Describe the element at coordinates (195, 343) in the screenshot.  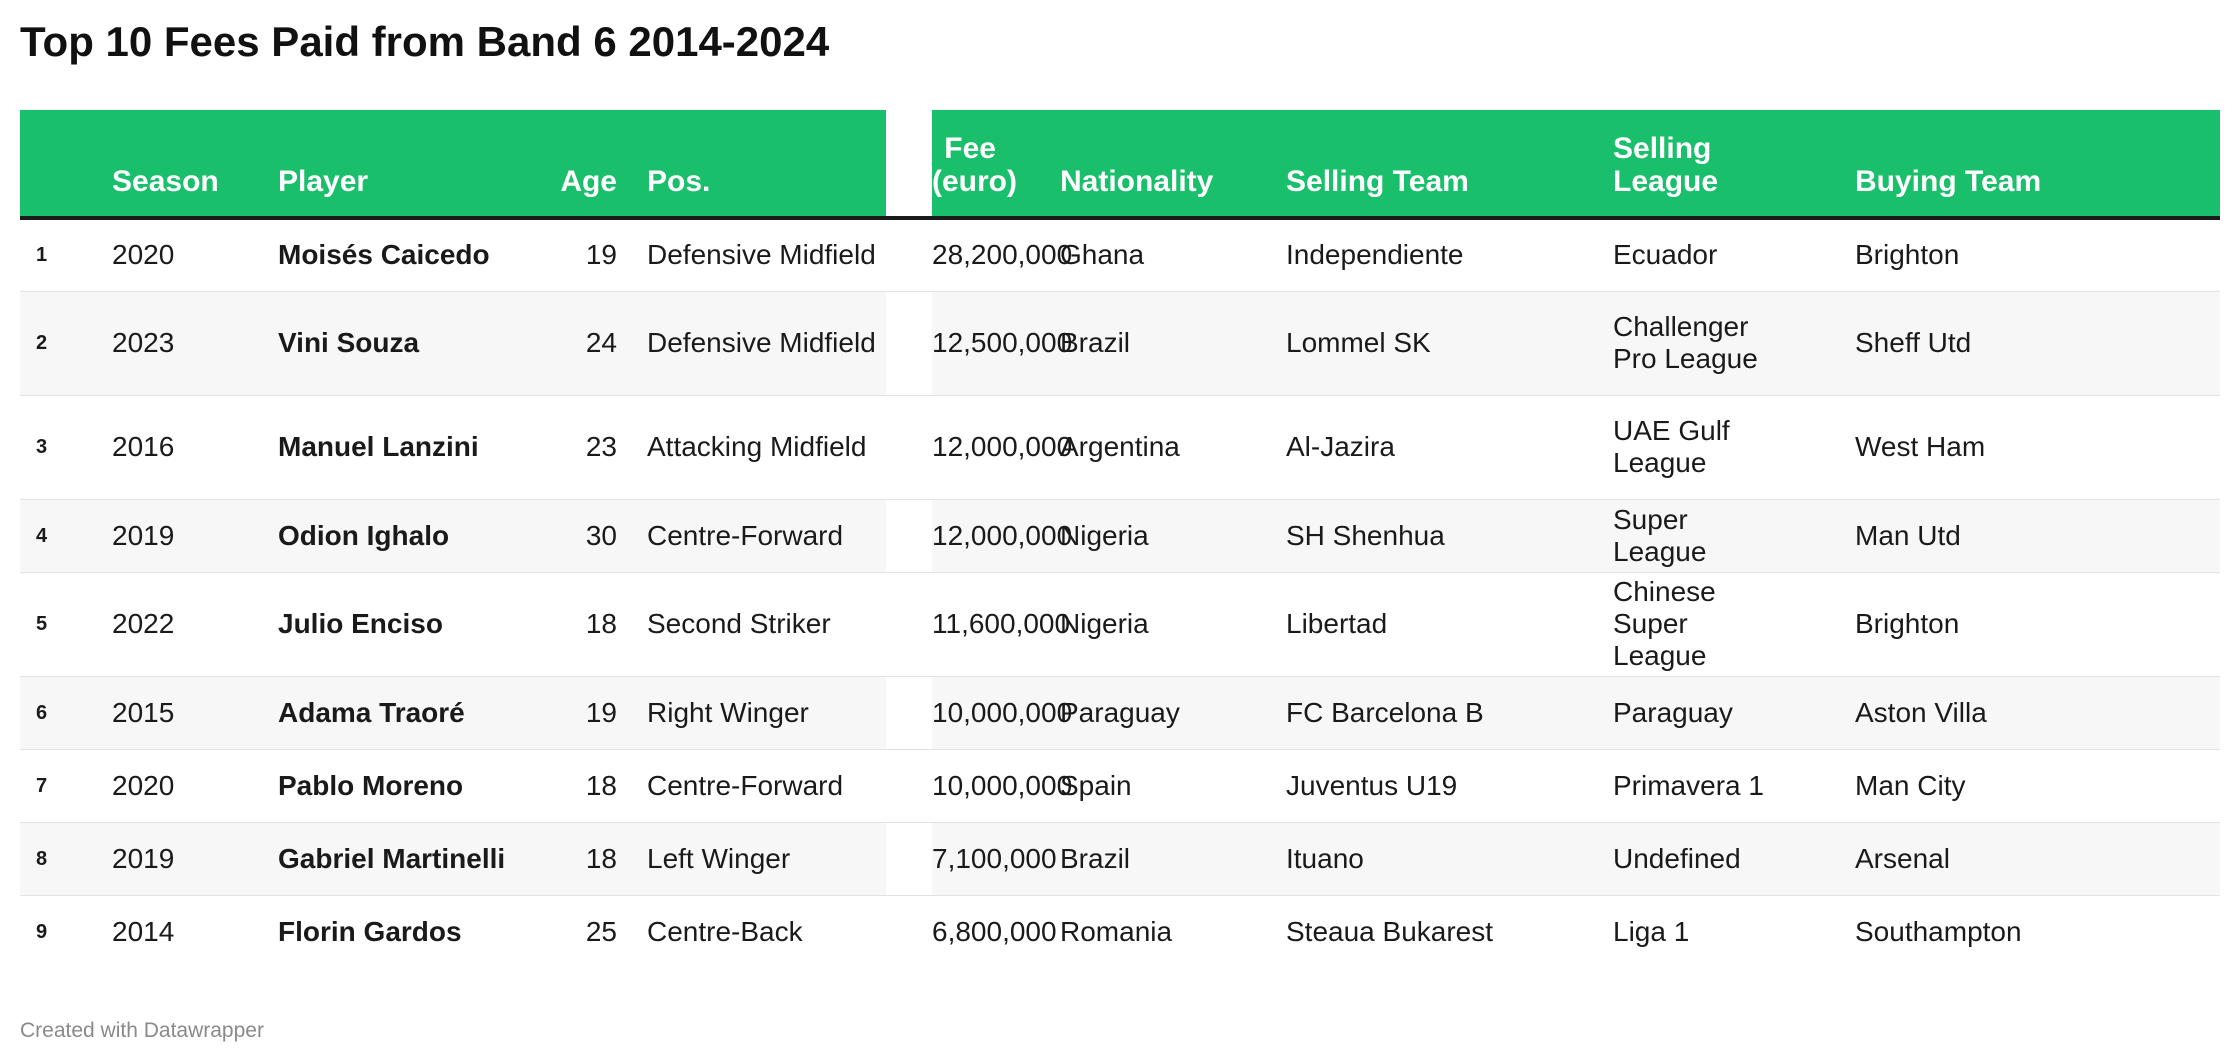
I see `cell-season: 2023` at that location.